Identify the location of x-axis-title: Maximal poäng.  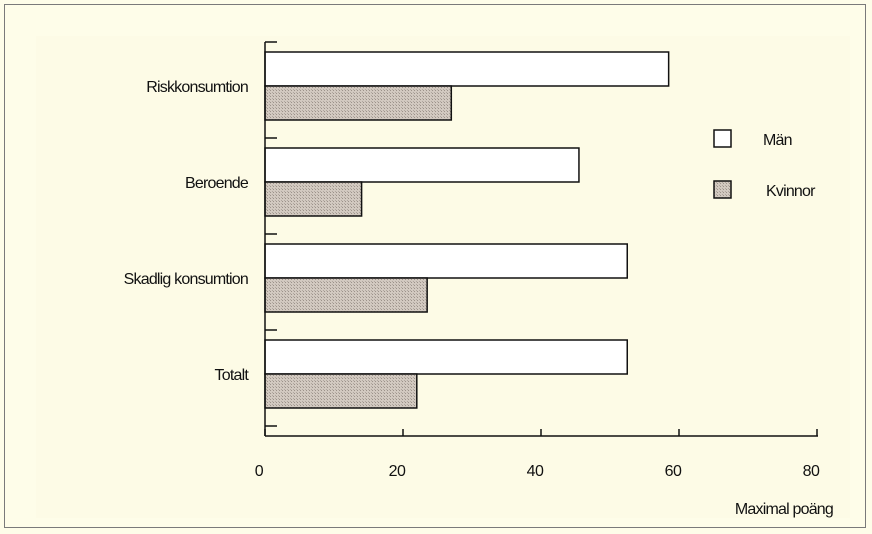
(784, 509).